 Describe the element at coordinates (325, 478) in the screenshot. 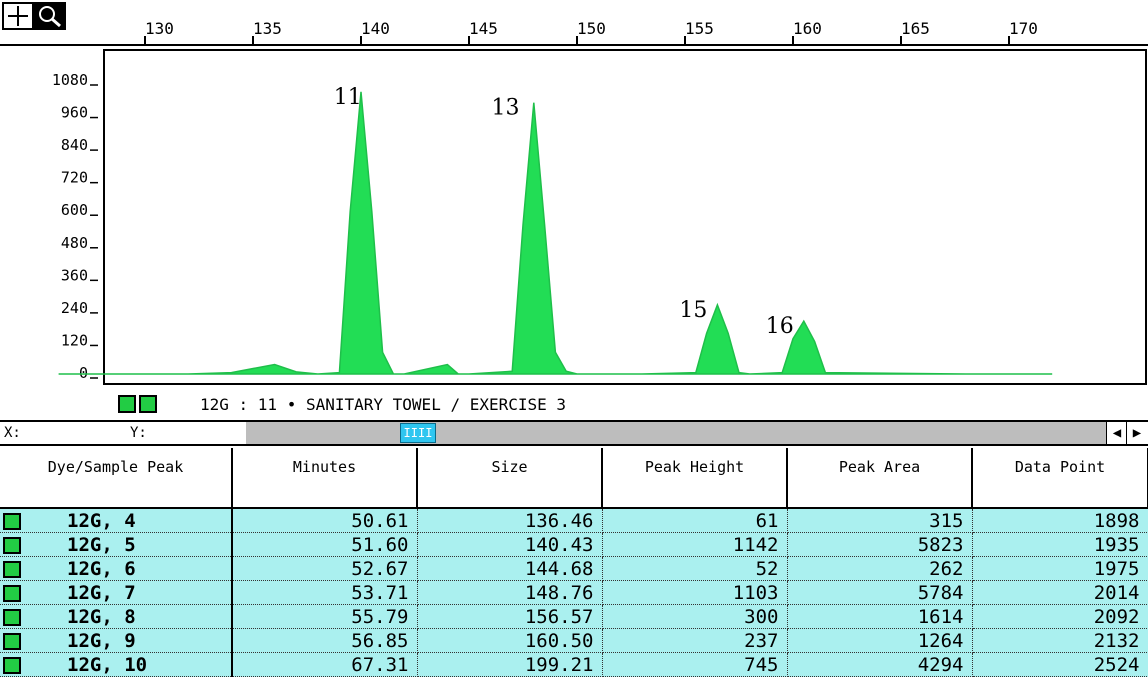

I see `column-header-minutes: Minutes` at that location.